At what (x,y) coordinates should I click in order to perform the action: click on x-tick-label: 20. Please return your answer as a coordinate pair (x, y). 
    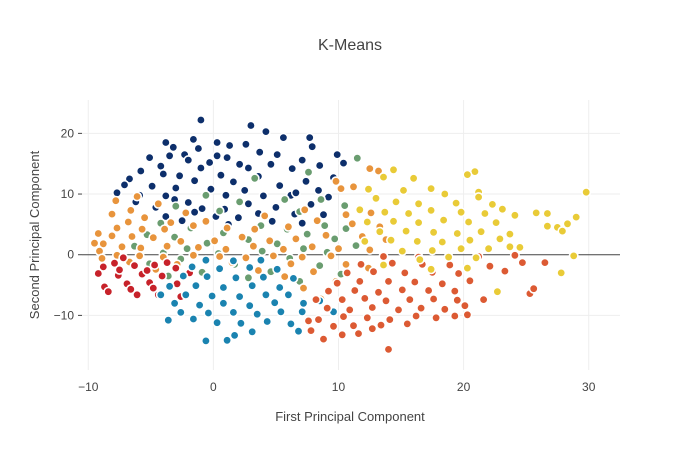
    Looking at the image, I should click on (464, 387).